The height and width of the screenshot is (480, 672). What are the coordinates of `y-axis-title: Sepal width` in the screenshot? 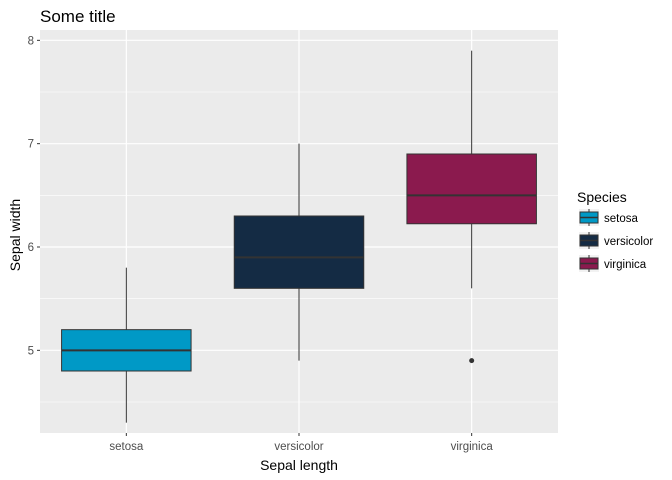 It's located at (15, 235).